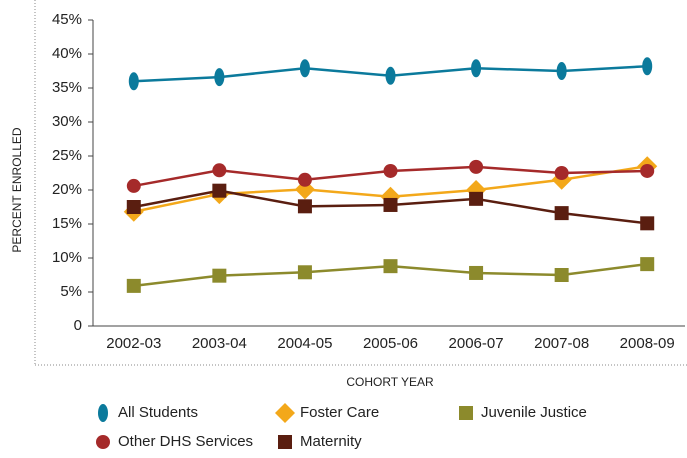 The image size is (687, 458). I want to click on y-tick-label: 20%, so click(67, 189).